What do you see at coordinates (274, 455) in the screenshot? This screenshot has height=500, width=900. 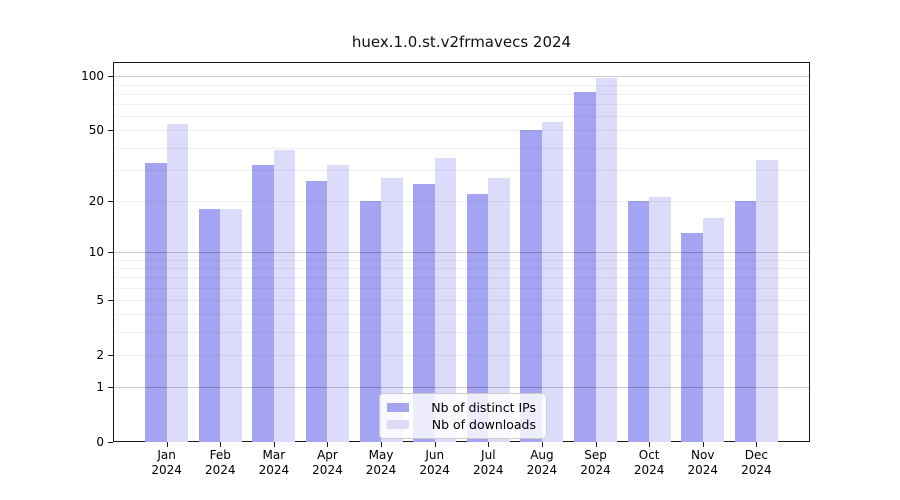 I see `x-tick-month: Mar` at bounding box center [274, 455].